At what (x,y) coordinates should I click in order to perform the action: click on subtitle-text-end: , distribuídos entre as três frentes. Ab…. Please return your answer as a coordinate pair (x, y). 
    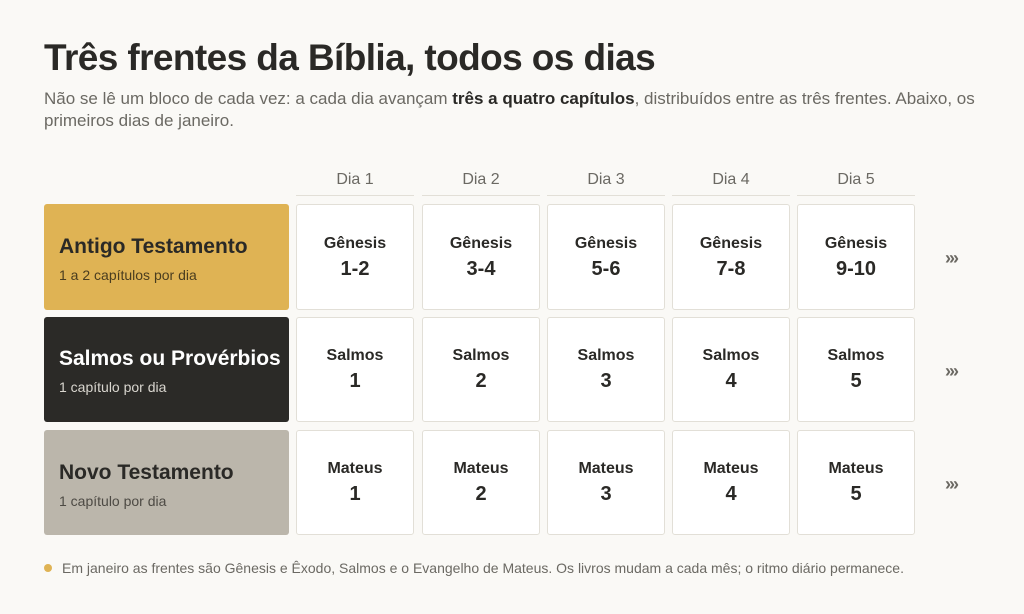
    Looking at the image, I should click on (509, 109).